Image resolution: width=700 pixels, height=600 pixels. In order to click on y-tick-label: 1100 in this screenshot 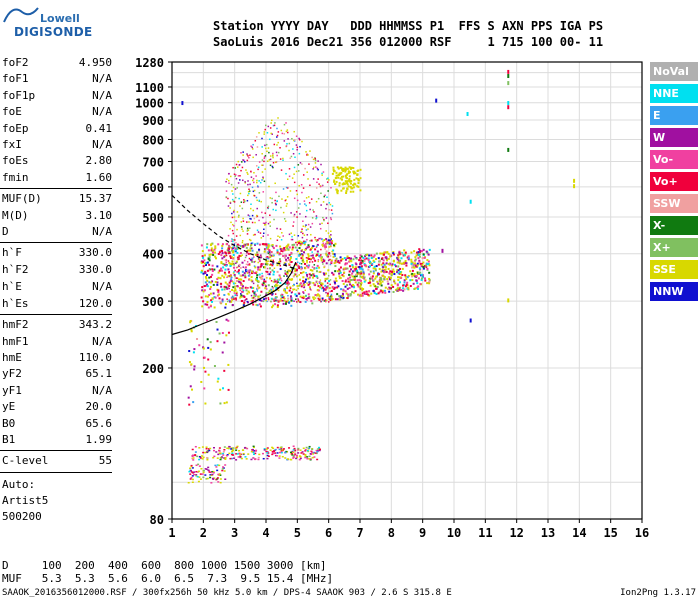, I will do `click(149, 88)`.